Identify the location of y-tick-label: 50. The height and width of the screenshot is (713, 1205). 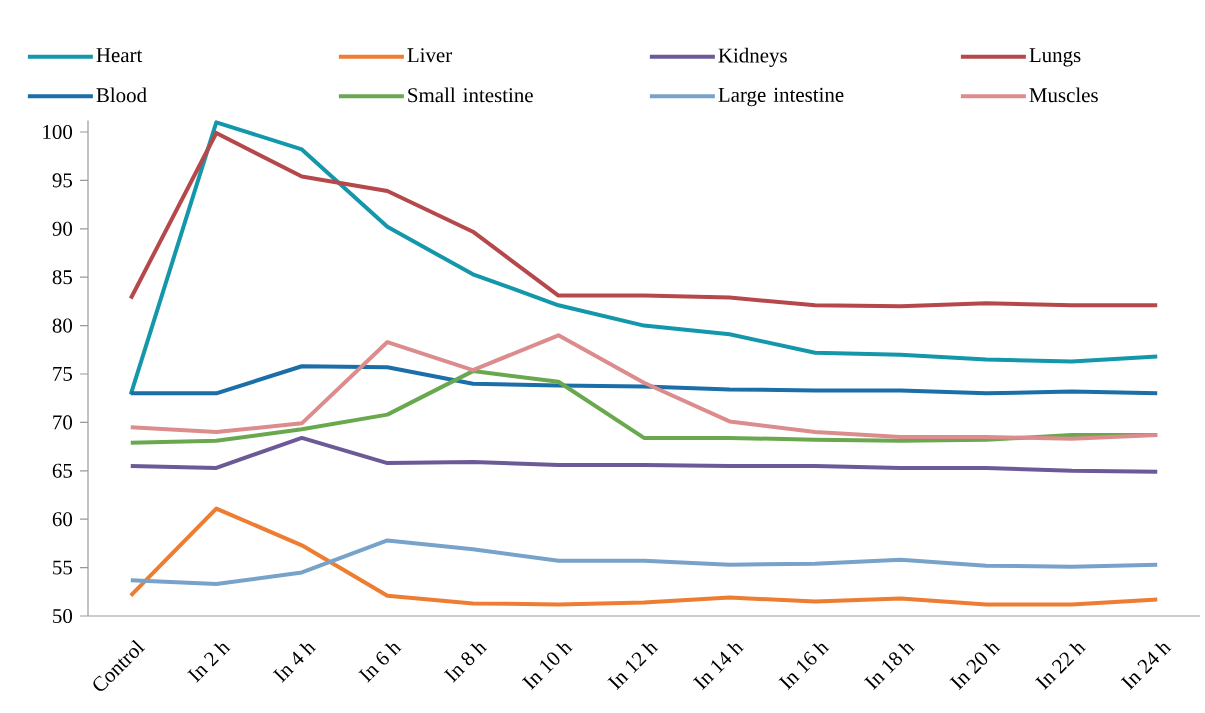
(63, 616).